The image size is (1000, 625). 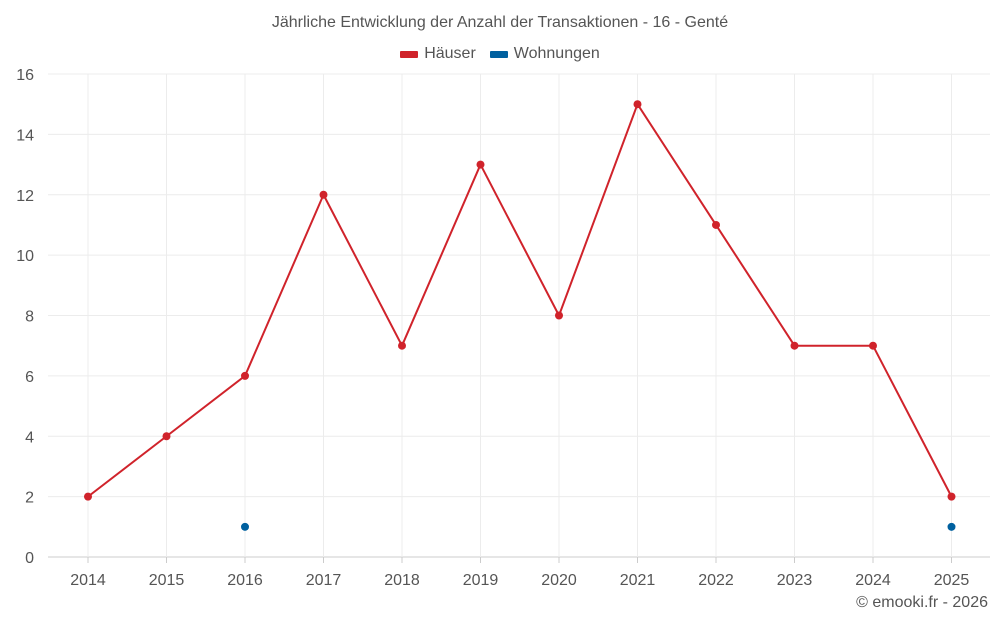 What do you see at coordinates (450, 53) in the screenshot?
I see `legend-label-haeuser: Häuser` at bounding box center [450, 53].